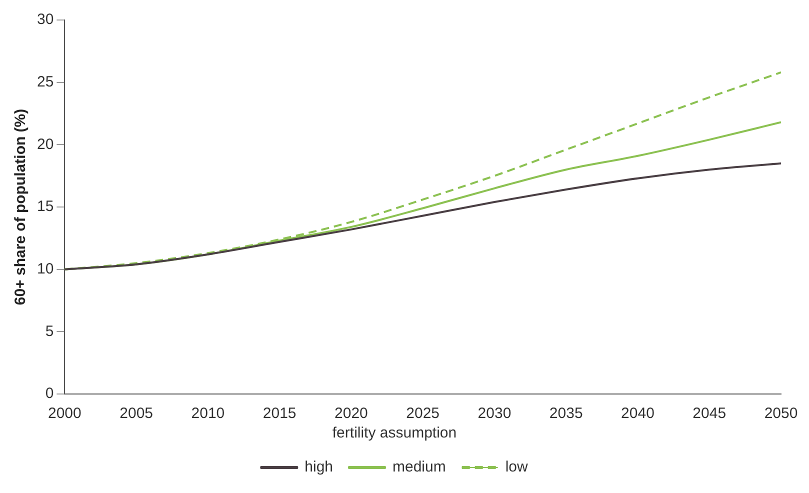 The height and width of the screenshot is (493, 809). Describe the element at coordinates (21, 207) in the screenshot. I see `y-axis-title: 60+ share of population (%)` at that location.